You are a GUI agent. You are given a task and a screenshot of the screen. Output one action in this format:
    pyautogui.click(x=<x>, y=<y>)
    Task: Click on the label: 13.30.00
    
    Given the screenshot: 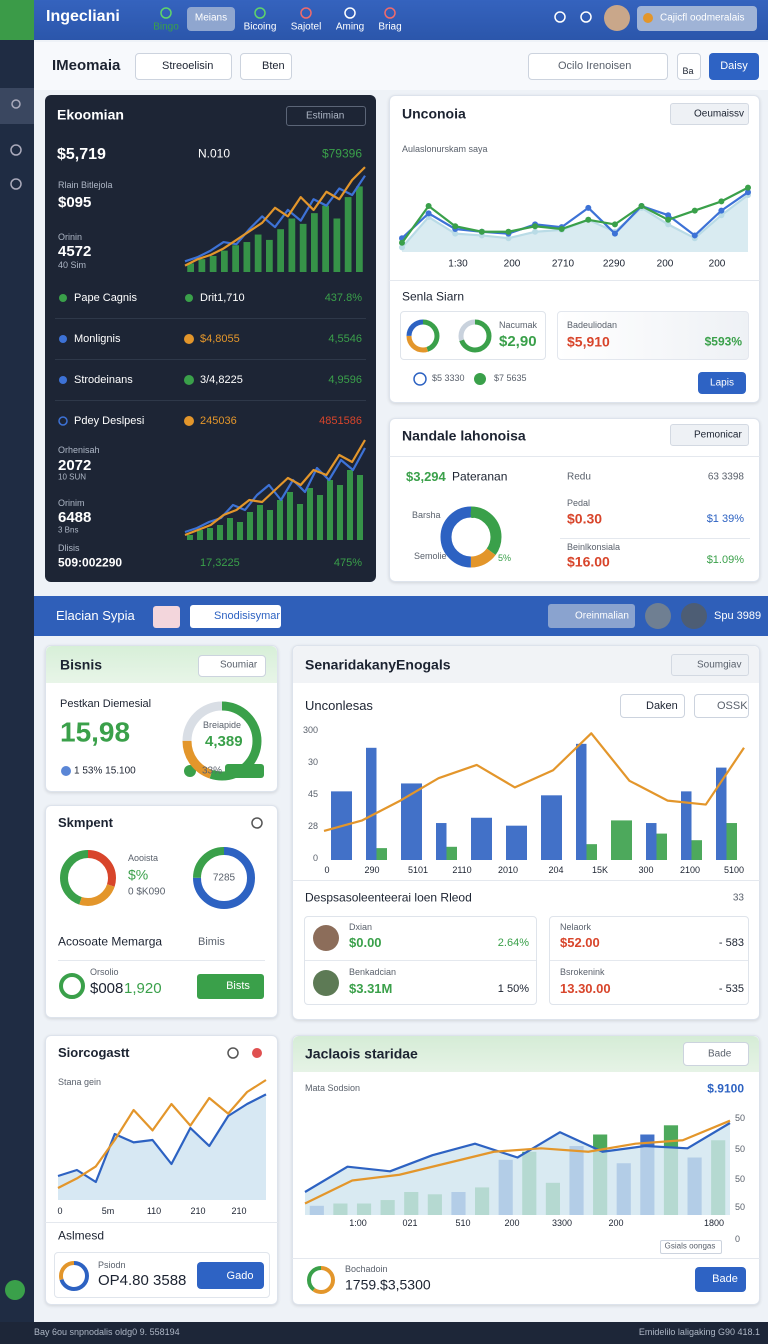 What is the action you would take?
    pyautogui.click(x=585, y=988)
    